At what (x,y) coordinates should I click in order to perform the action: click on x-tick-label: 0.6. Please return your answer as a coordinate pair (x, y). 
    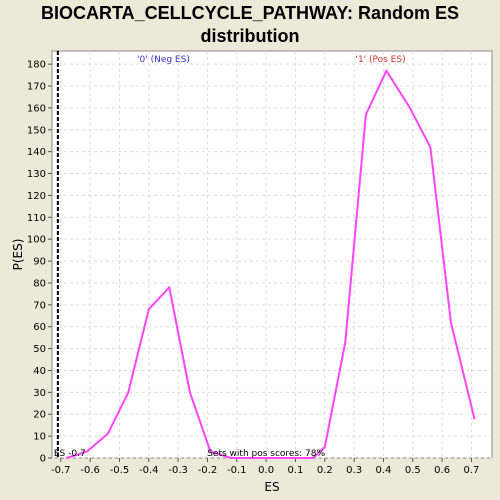
    Looking at the image, I should click on (442, 470).